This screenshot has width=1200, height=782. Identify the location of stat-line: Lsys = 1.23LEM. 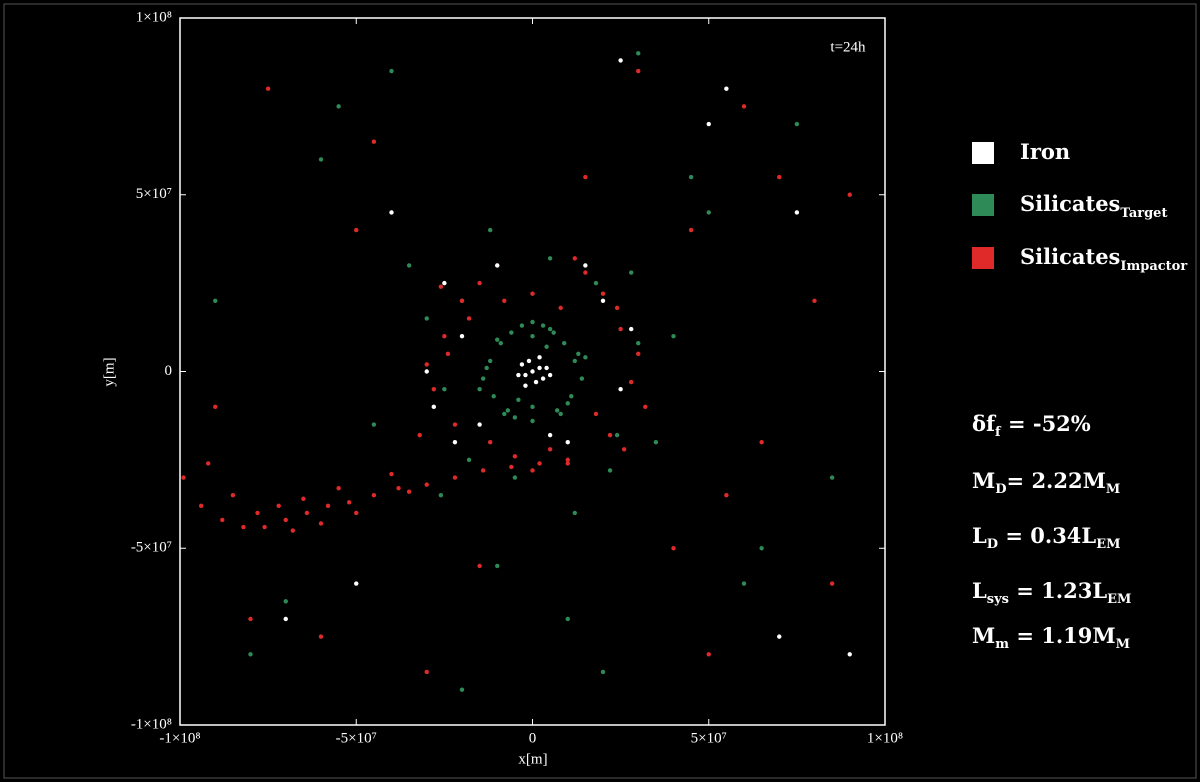
(1051, 592).